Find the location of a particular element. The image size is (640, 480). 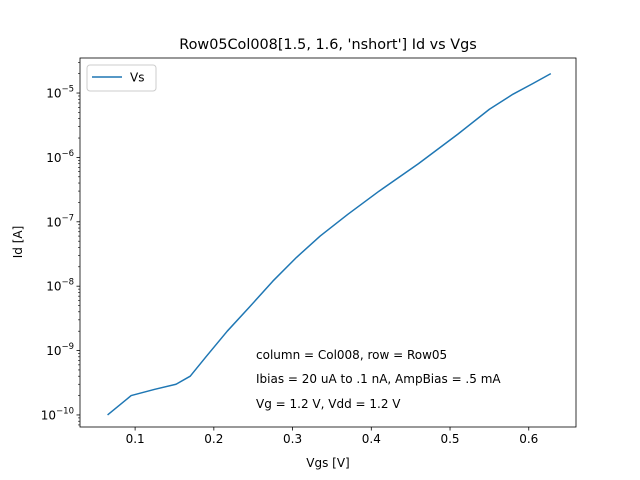

x-tick-label: 0.4 is located at coordinates (371, 439).